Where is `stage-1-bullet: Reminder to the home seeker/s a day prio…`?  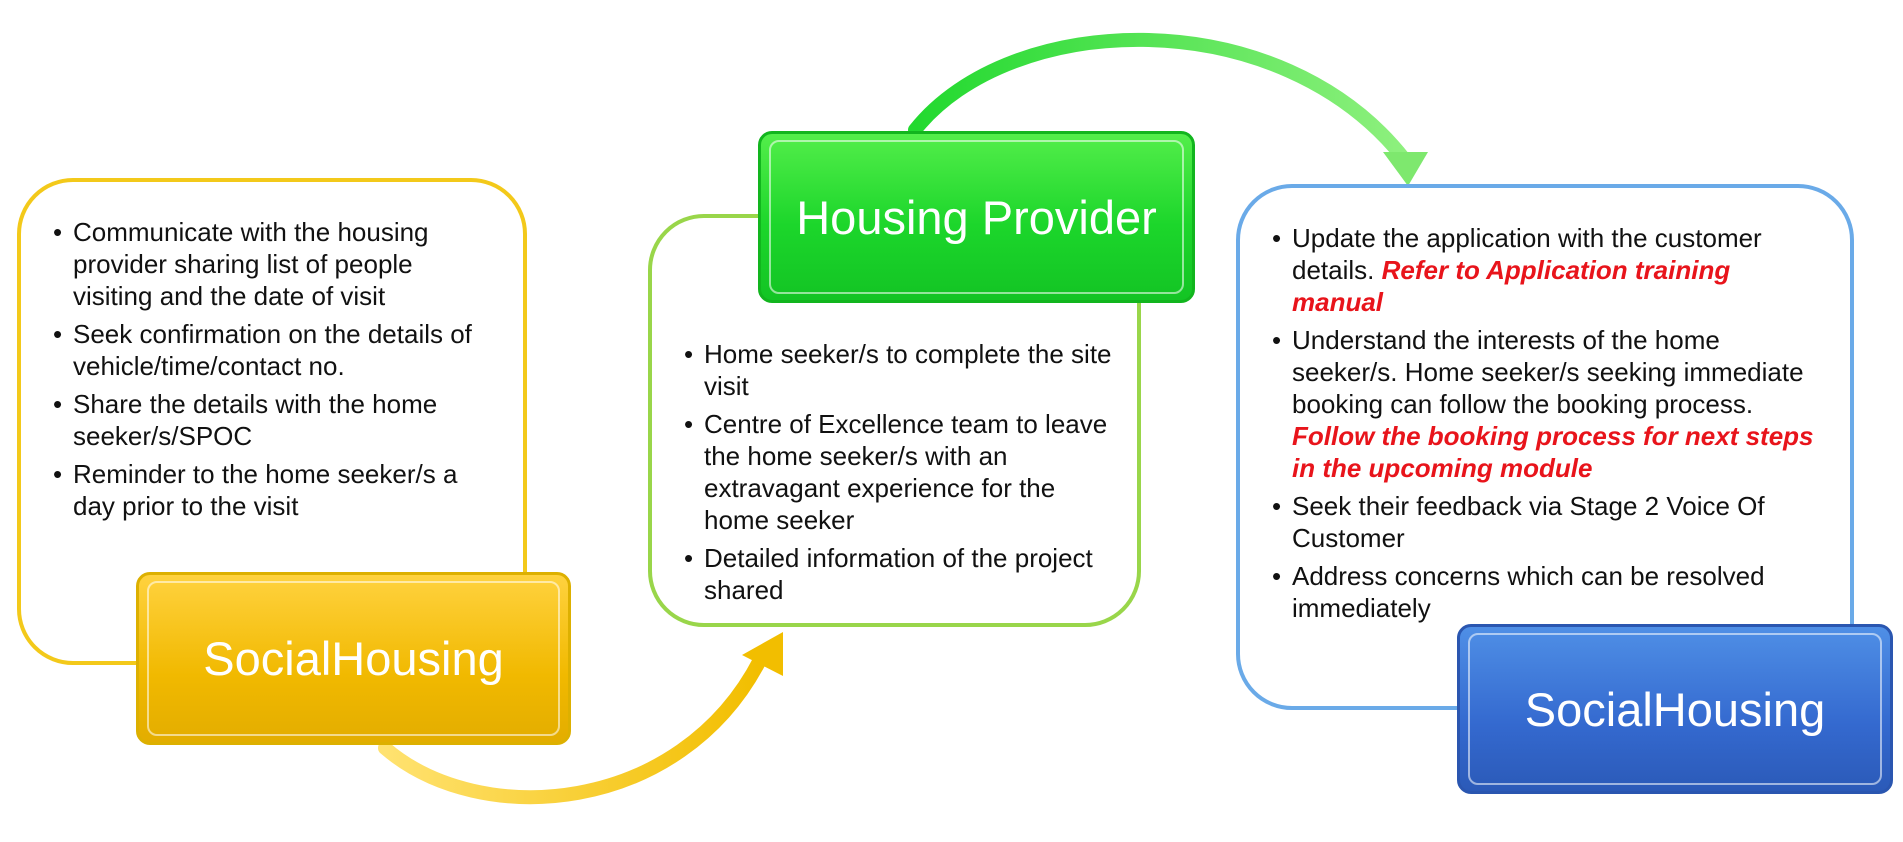
stage-1-bullet: Reminder to the home seeker/s a day prio… is located at coordinates (270, 490).